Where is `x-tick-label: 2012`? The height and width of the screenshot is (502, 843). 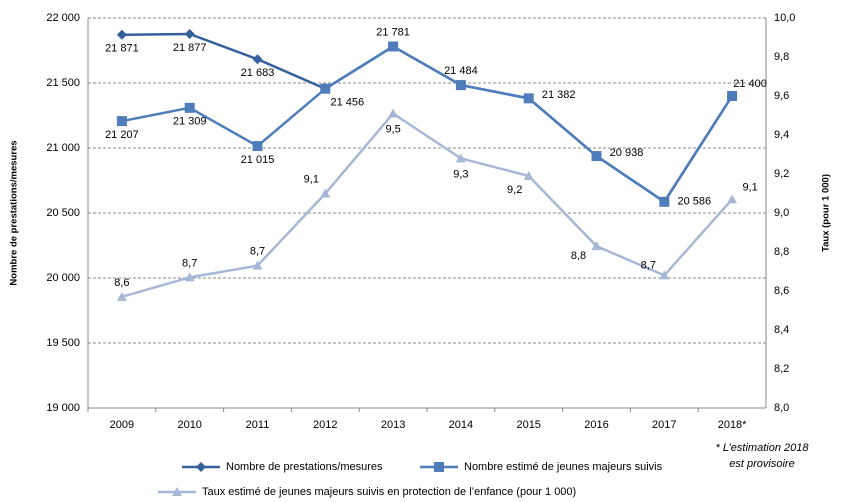 x-tick-label: 2012 is located at coordinates (325, 425).